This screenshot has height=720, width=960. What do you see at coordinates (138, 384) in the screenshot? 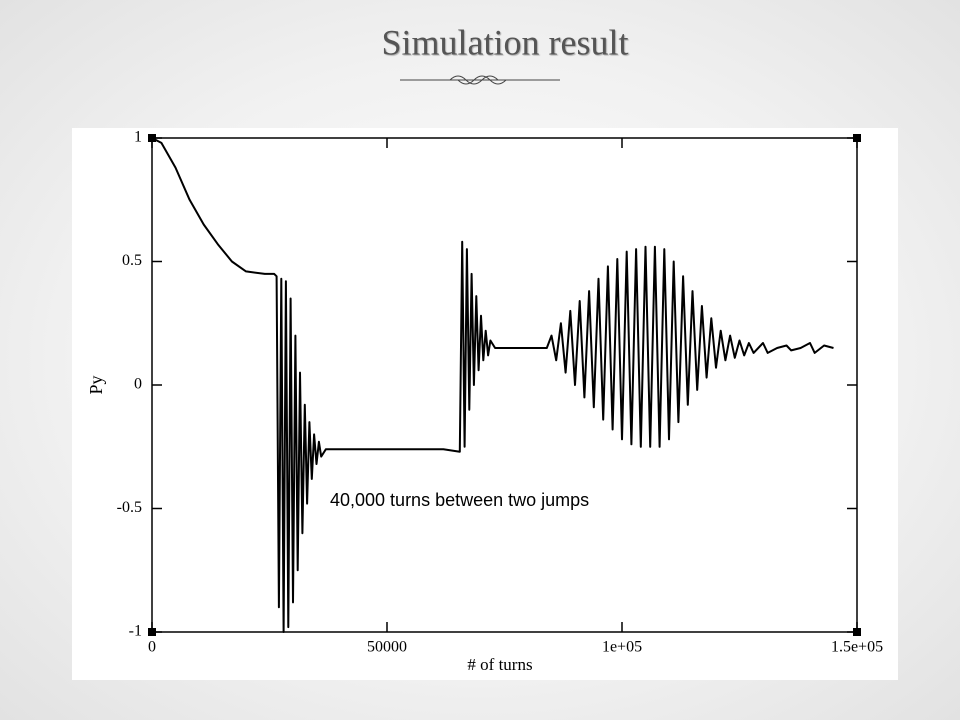
I see `y-tick-label: 0` at bounding box center [138, 384].